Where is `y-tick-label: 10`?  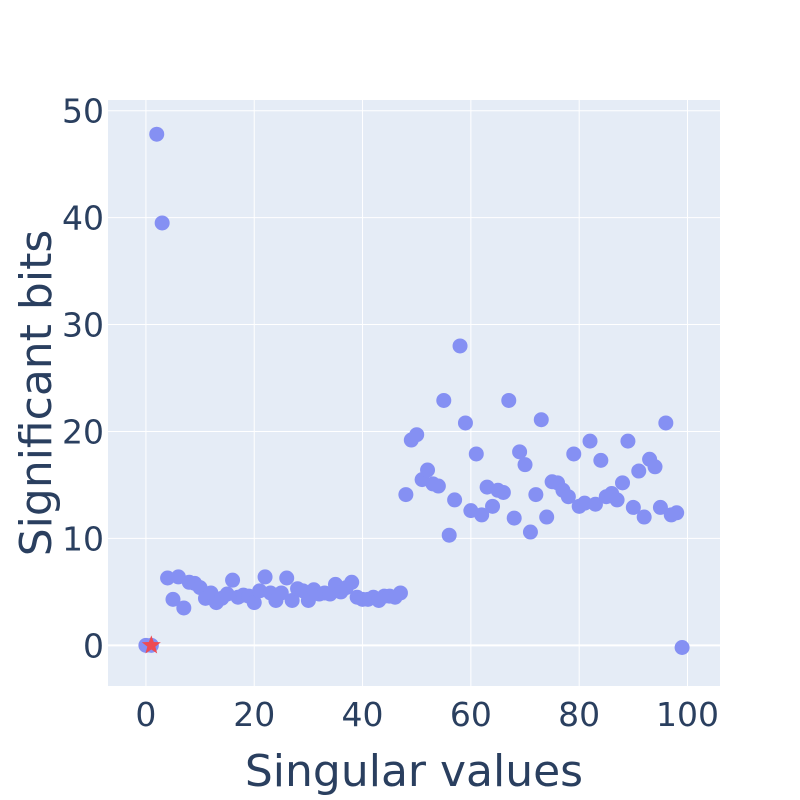 y-tick-label: 10 is located at coordinates (83, 538).